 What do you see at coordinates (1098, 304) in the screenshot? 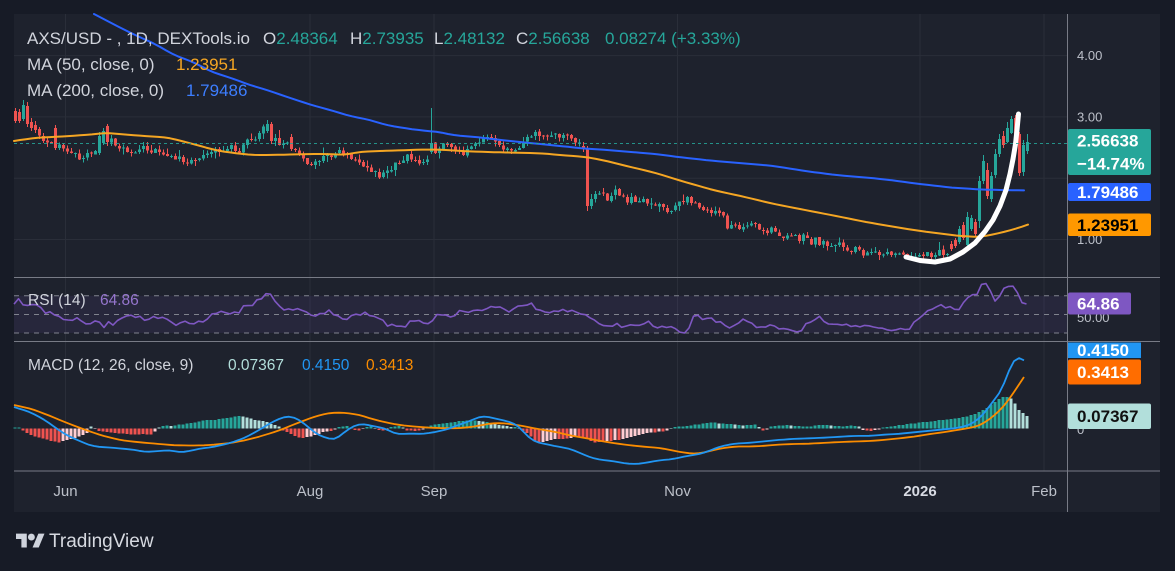
I see `svg-text: 64.86` at bounding box center [1098, 304].